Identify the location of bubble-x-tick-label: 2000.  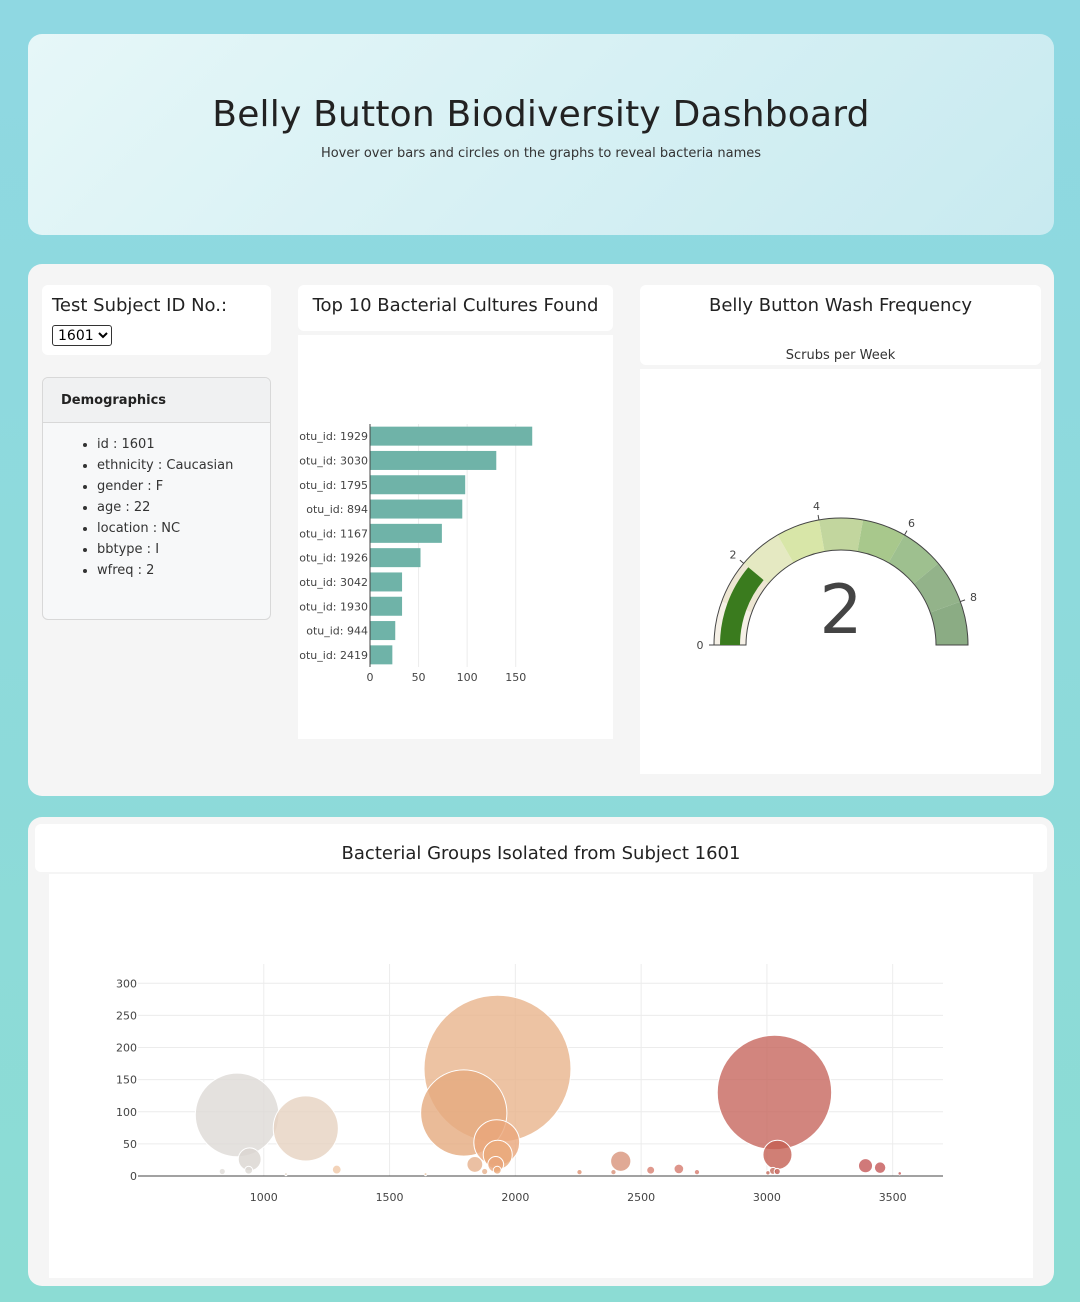
(515, 1197).